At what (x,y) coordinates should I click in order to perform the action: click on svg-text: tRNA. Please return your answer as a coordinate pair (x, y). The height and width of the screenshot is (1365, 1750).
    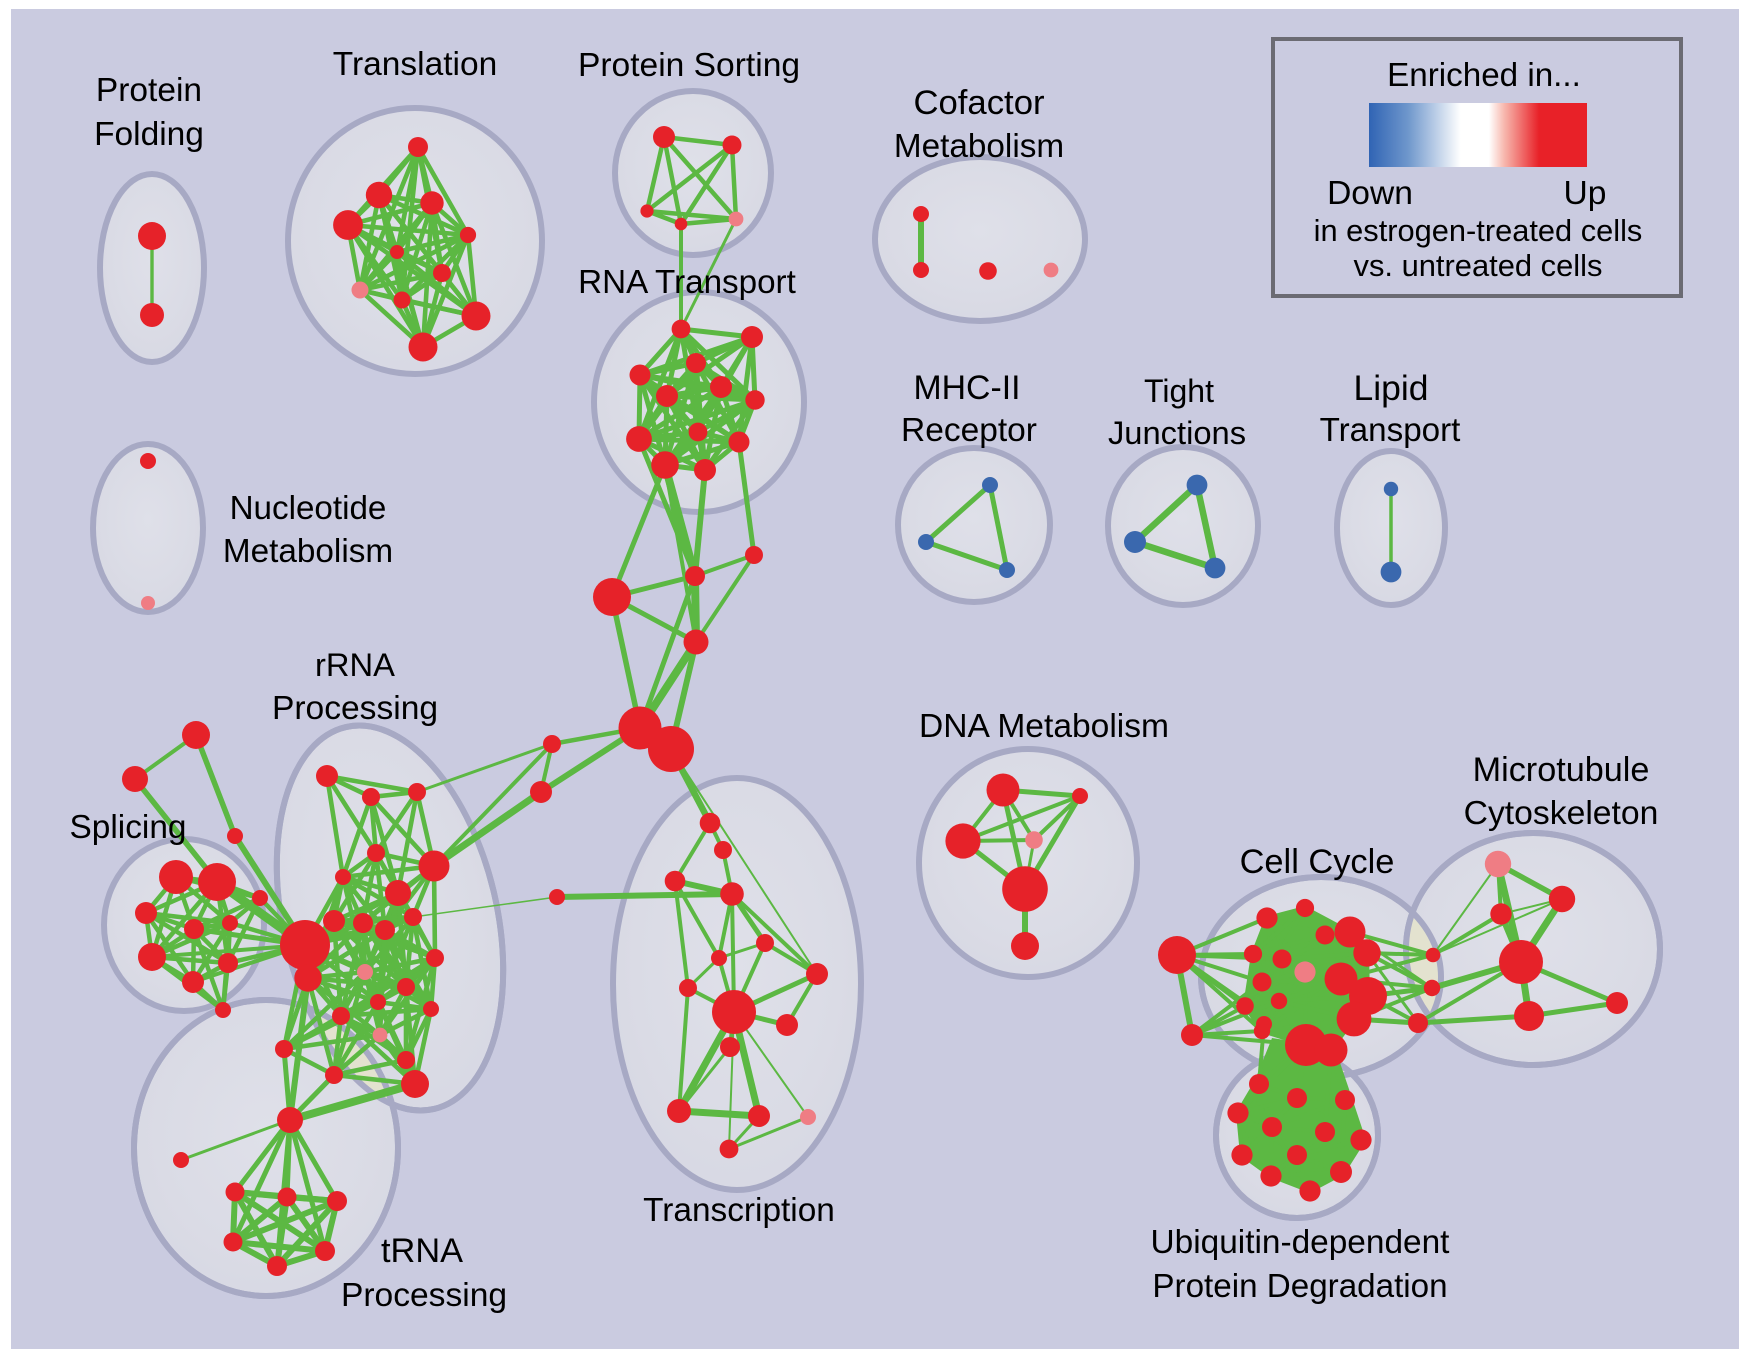
    Looking at the image, I should click on (422, 1251).